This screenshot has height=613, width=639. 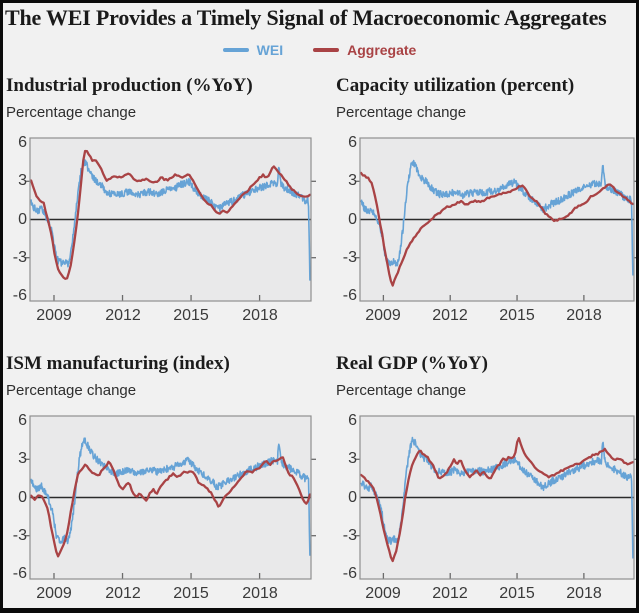 I want to click on legend-item-wei: WEI, so click(x=253, y=50).